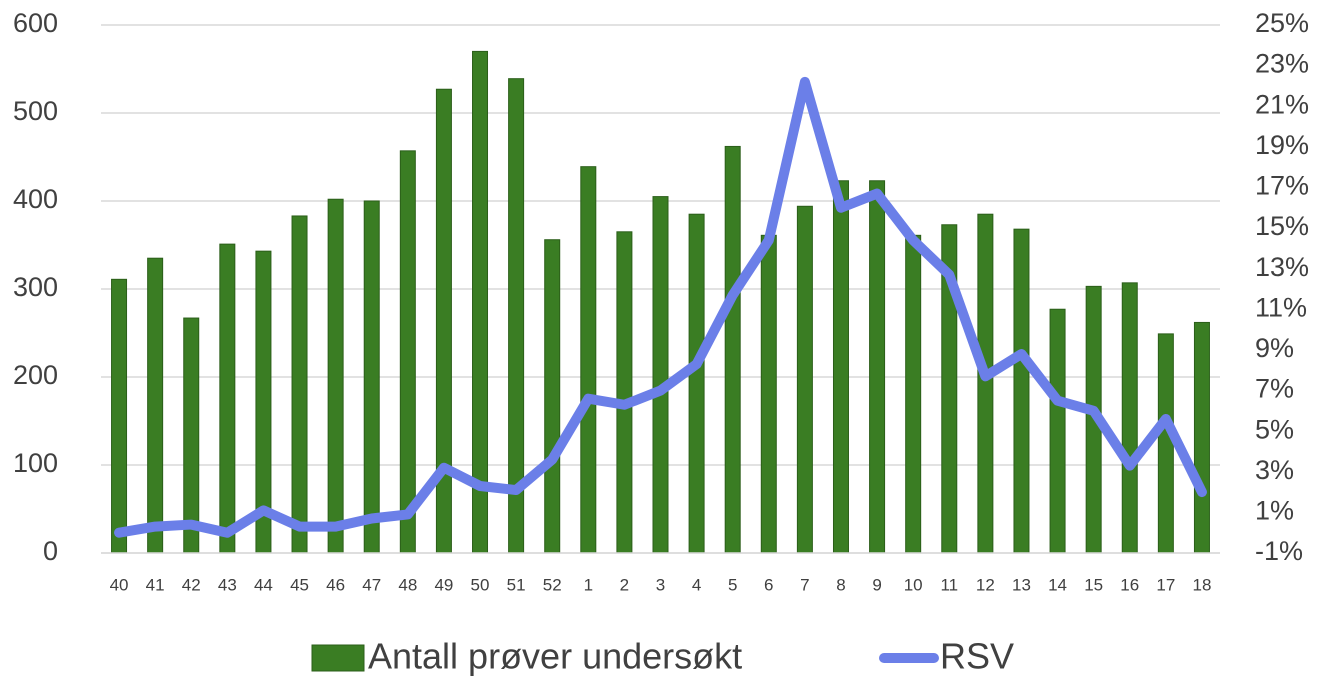 The image size is (1338, 681). Describe the element at coordinates (913, 584) in the screenshot. I see `x-tick-label: 10` at that location.